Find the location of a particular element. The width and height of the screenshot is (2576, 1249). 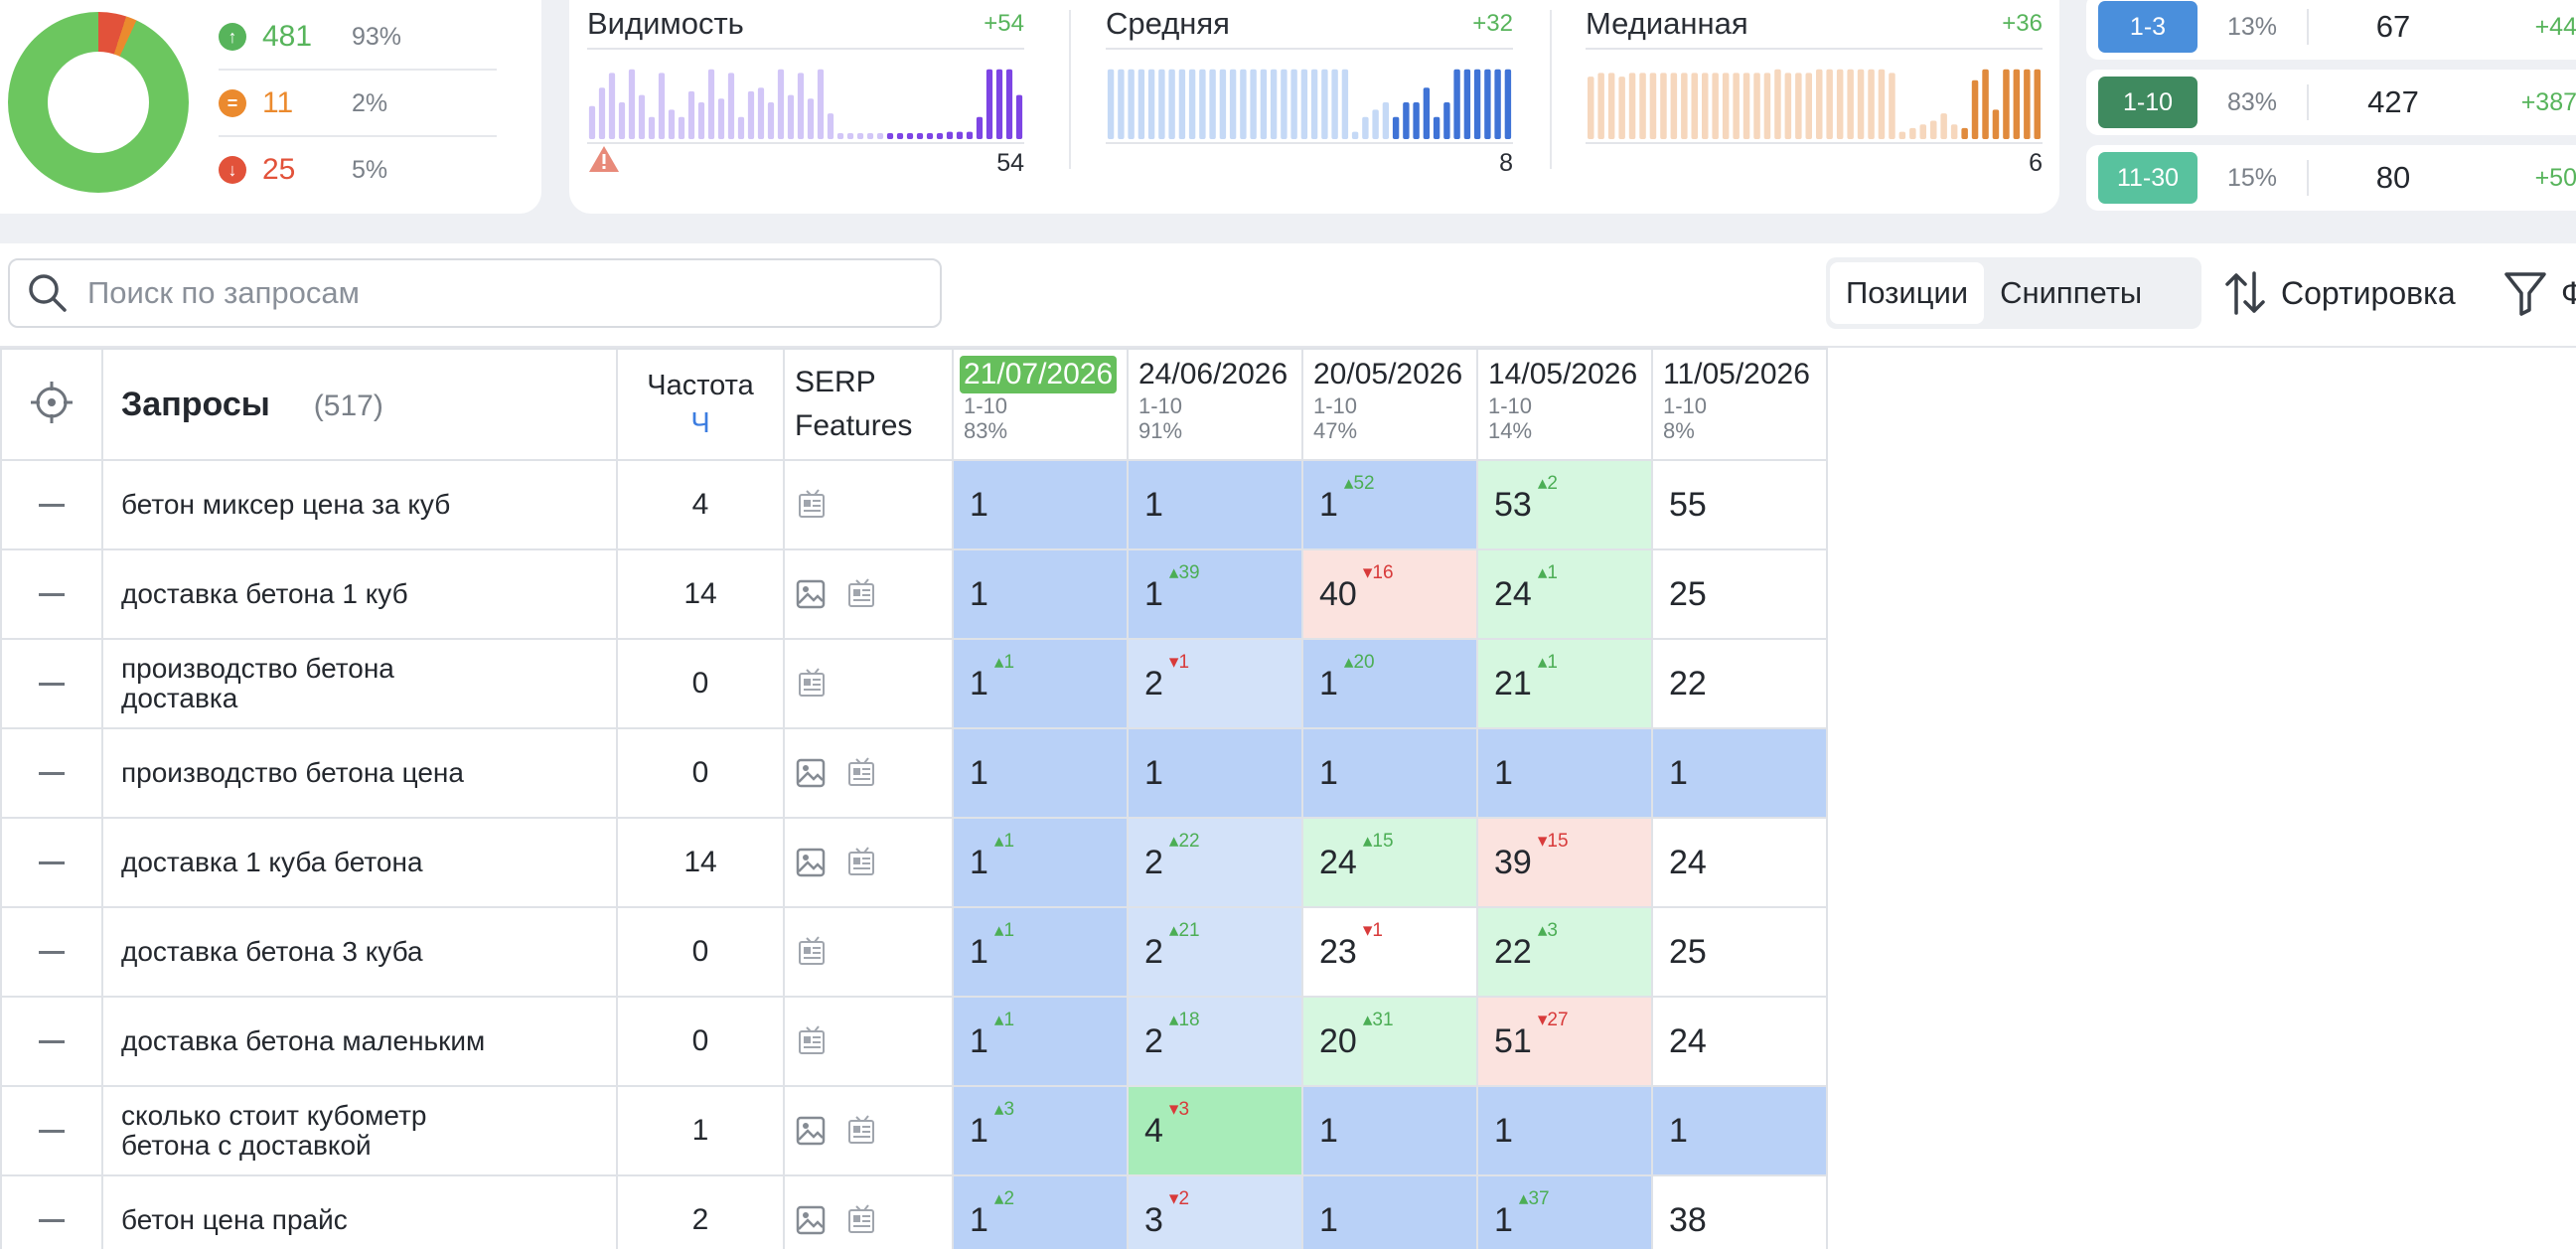

position-cell: 1▴20 is located at coordinates (1389, 683).